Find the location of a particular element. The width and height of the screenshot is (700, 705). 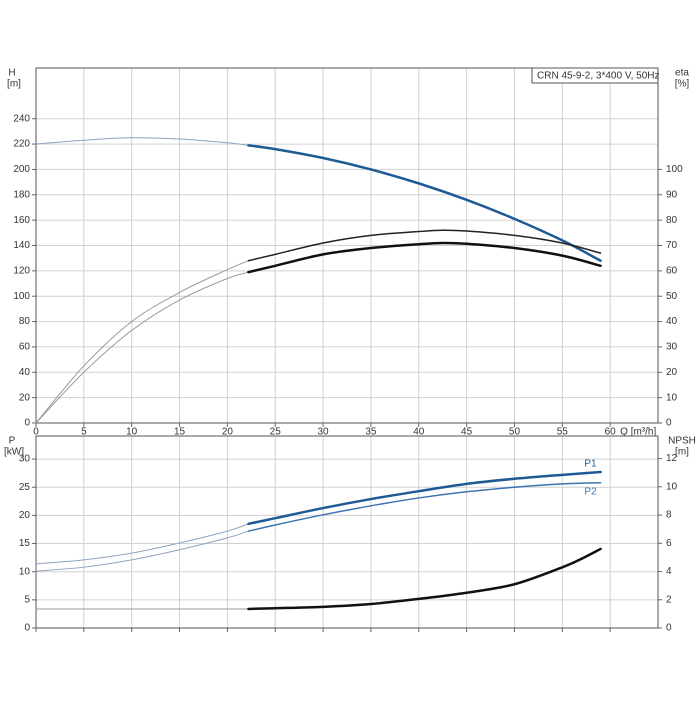

y-tick-label: 220 is located at coordinates (21, 144).